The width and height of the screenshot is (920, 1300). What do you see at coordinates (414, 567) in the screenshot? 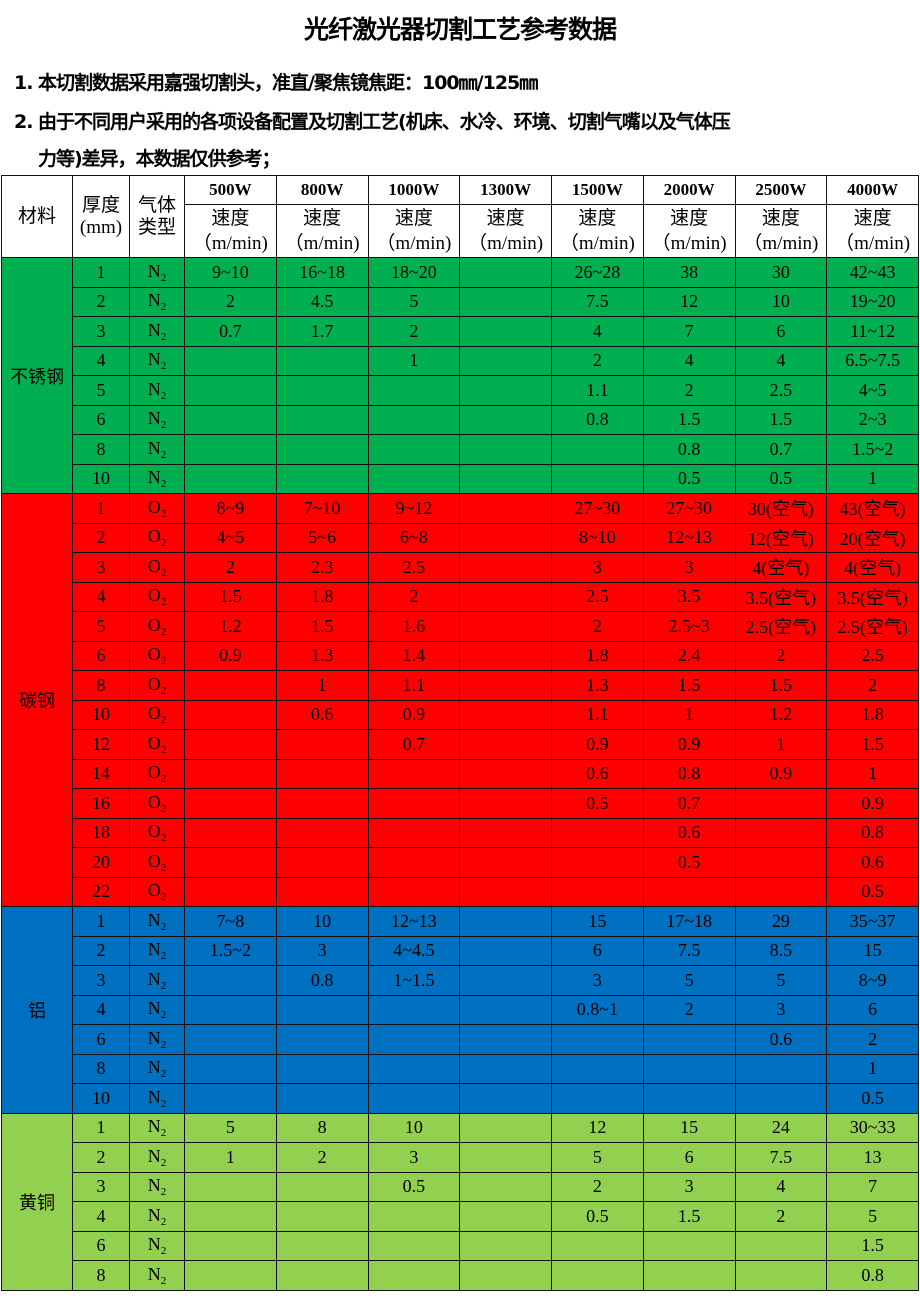
I see `speed-cell: 2.5` at bounding box center [414, 567].